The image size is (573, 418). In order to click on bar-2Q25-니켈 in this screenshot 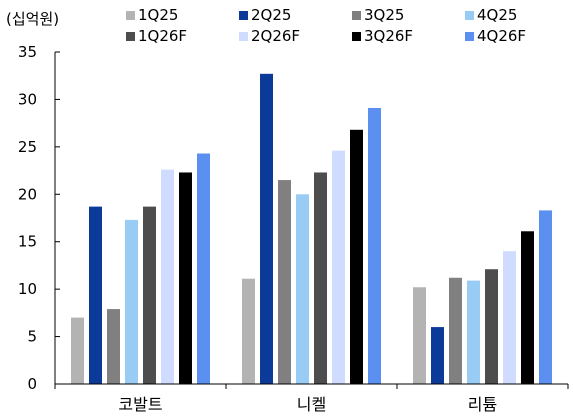, I will do `click(266, 229)`.